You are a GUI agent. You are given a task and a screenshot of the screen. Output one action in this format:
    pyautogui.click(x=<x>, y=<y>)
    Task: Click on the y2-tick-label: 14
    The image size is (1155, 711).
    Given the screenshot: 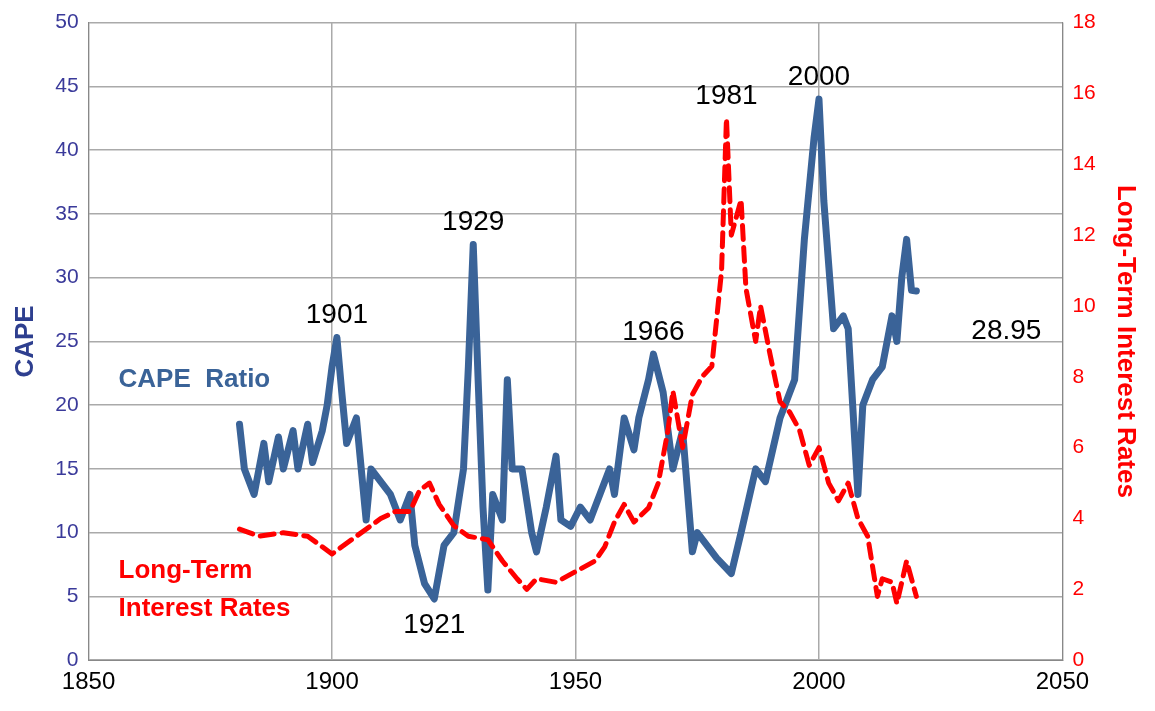 What is the action you would take?
    pyautogui.click(x=1084, y=163)
    